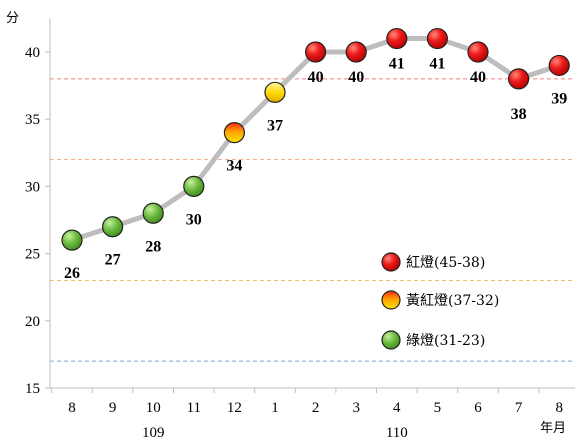  What do you see at coordinates (452, 301) in the screenshot?
I see `legend-label: 黃紅燈(37-32)` at bounding box center [452, 301].